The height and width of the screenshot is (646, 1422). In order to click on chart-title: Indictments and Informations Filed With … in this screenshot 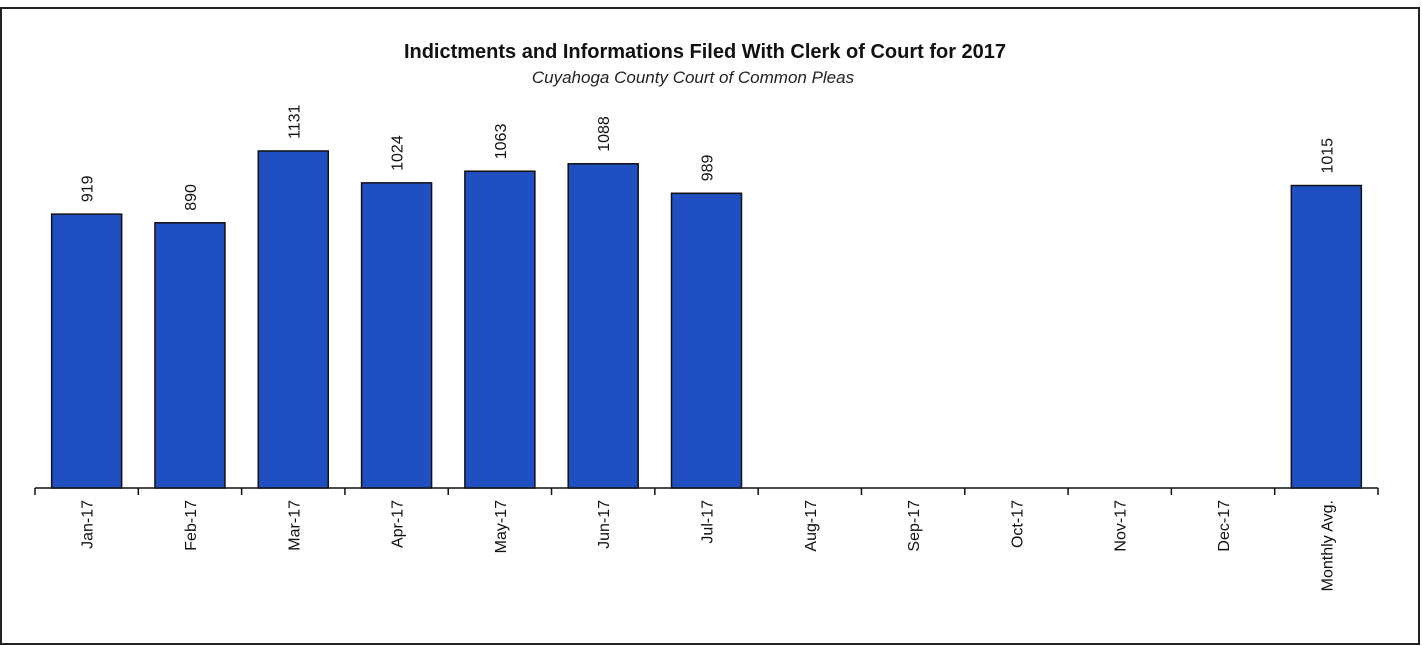, I will do `click(705, 52)`.